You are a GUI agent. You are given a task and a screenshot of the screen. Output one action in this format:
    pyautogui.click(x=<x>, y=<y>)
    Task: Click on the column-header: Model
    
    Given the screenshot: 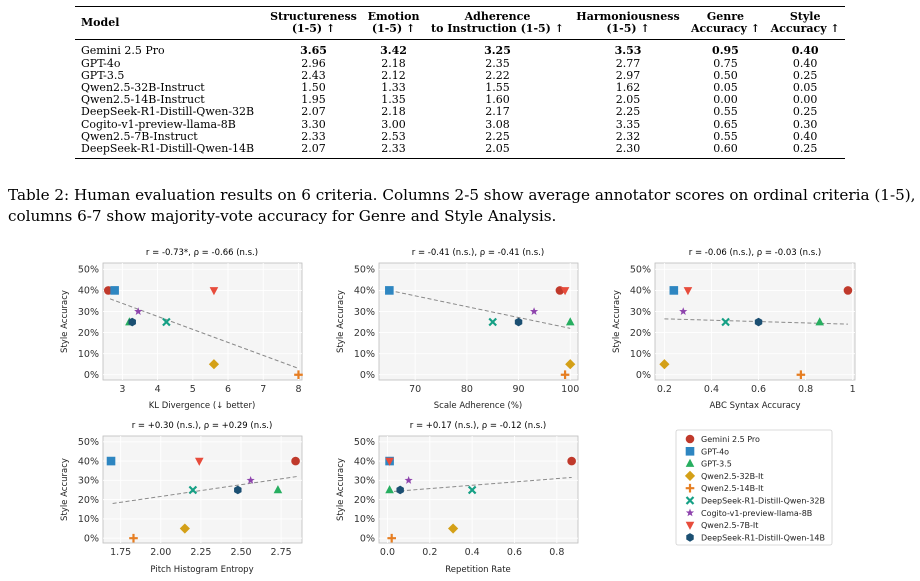 What is the action you would take?
    pyautogui.click(x=100, y=22)
    